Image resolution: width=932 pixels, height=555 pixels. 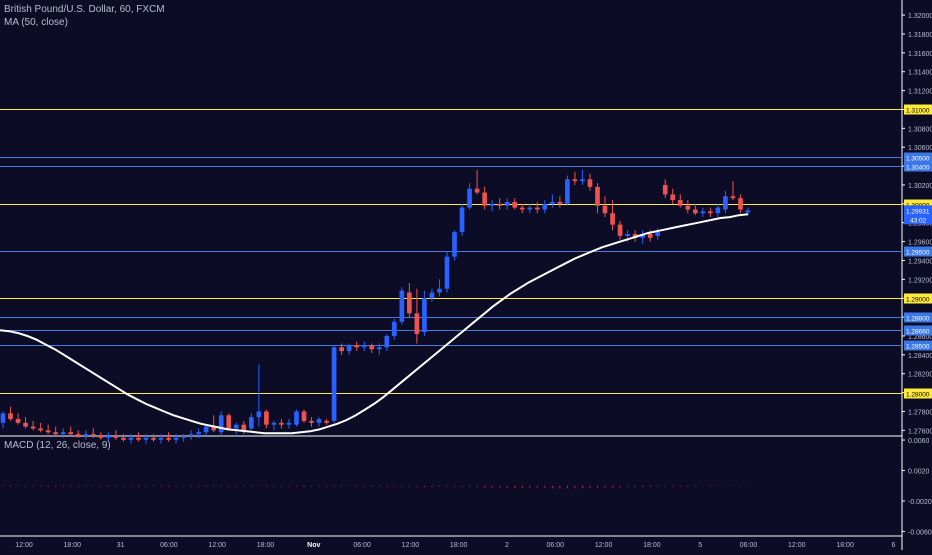 What do you see at coordinates (919, 472) in the screenshot?
I see `macd-tick-label: 0.0020` at bounding box center [919, 472].